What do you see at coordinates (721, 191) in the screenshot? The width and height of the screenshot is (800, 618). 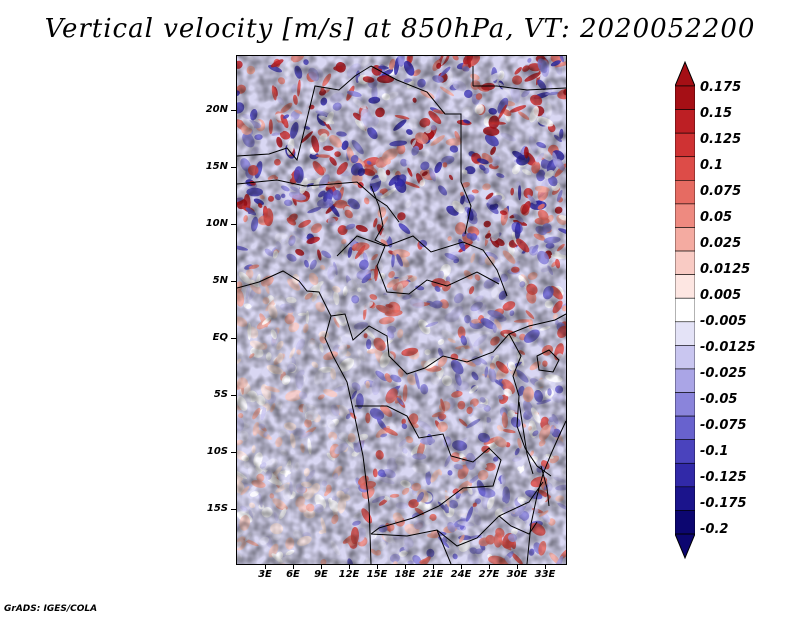 I see `colorbar-label: 0.075` at bounding box center [721, 191].